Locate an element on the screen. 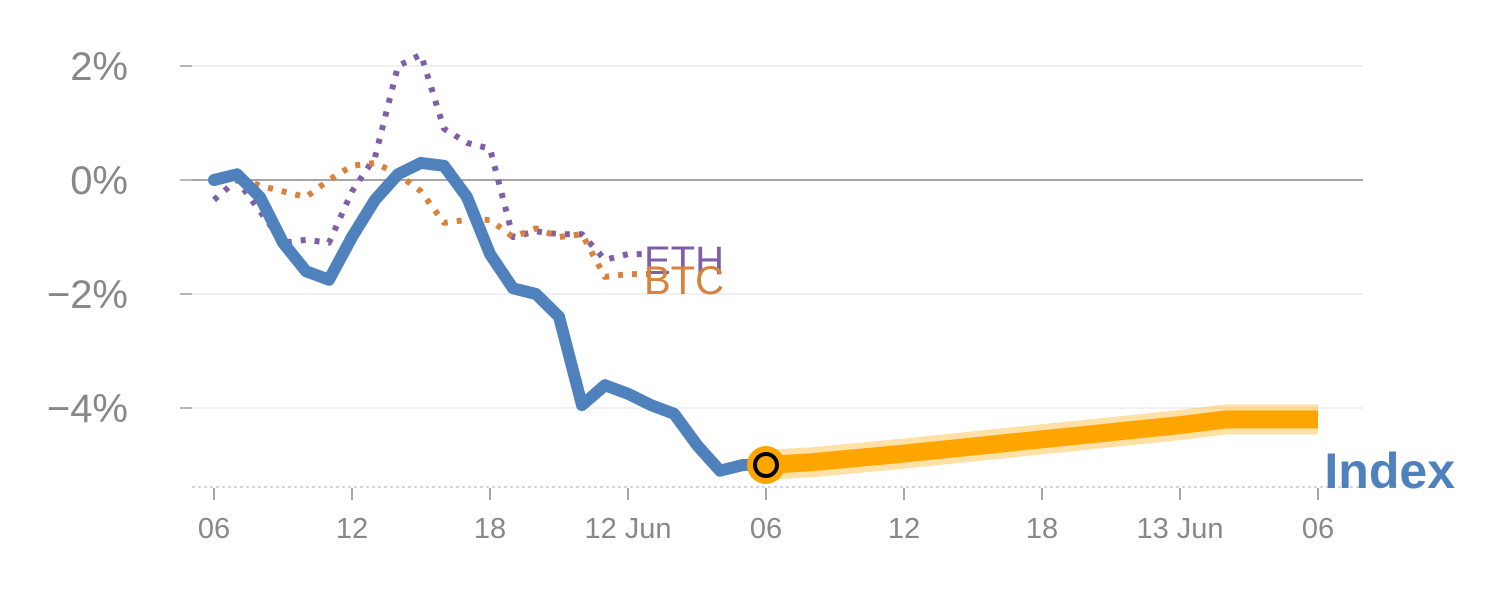 The width and height of the screenshot is (1500, 600). x-tick-label: 12 Jun is located at coordinates (627, 529).